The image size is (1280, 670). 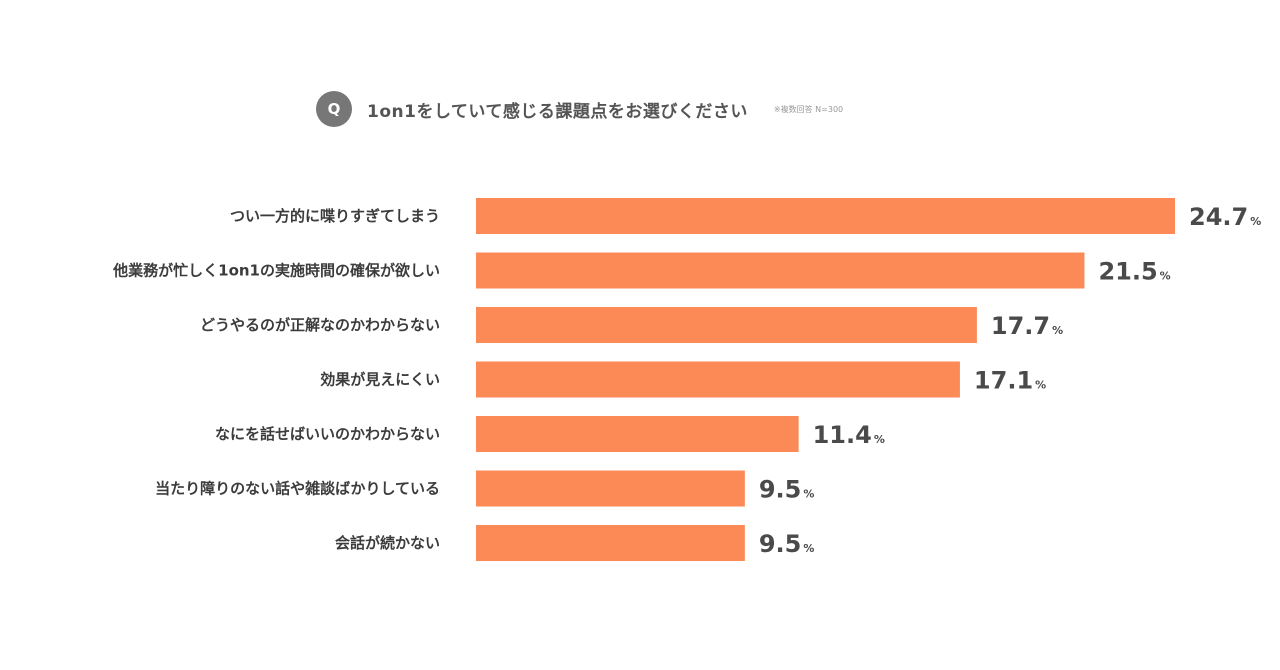 I want to click on value-number: 21.5, so click(x=1127, y=272).